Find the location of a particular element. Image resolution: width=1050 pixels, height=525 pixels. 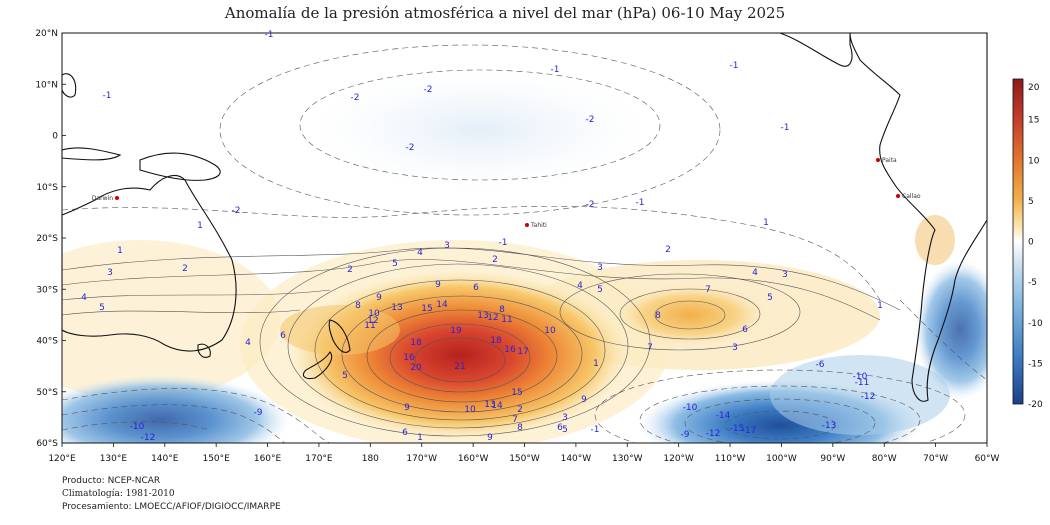

contour-label: -10 is located at coordinates (137, 427).